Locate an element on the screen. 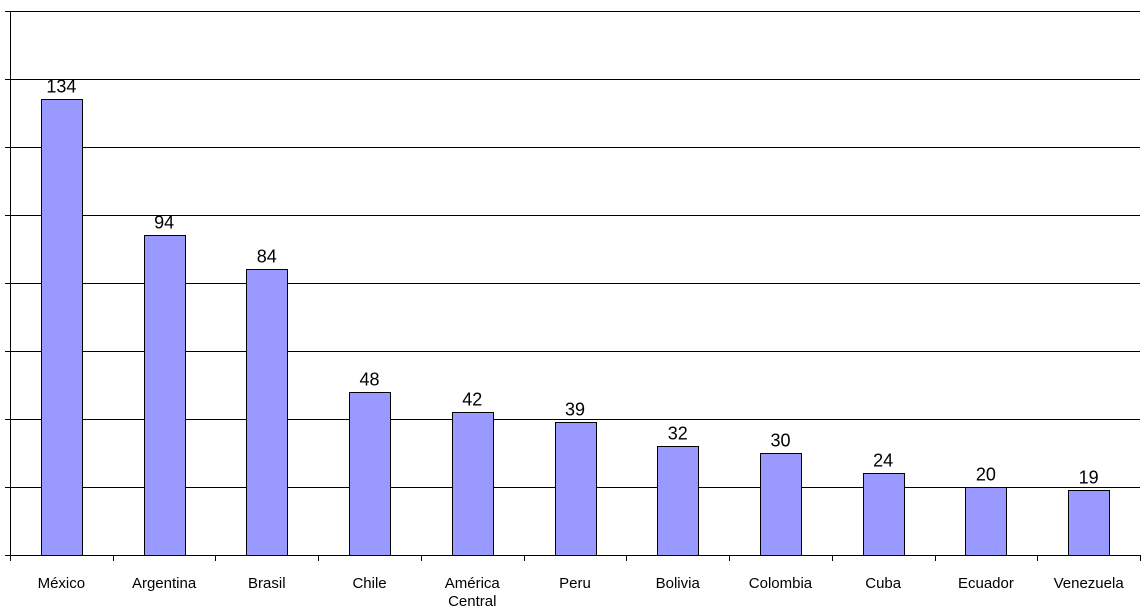 Image resolution: width=1142 pixels, height=616 pixels. data-label: 32 is located at coordinates (678, 434).